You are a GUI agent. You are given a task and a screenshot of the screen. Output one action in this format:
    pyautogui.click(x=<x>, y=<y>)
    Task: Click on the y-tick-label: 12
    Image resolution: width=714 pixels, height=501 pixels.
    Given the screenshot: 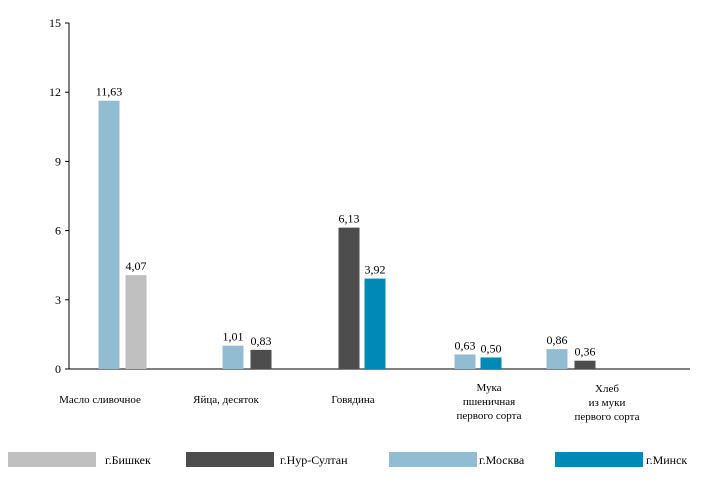 What is the action you would take?
    pyautogui.click(x=55, y=92)
    